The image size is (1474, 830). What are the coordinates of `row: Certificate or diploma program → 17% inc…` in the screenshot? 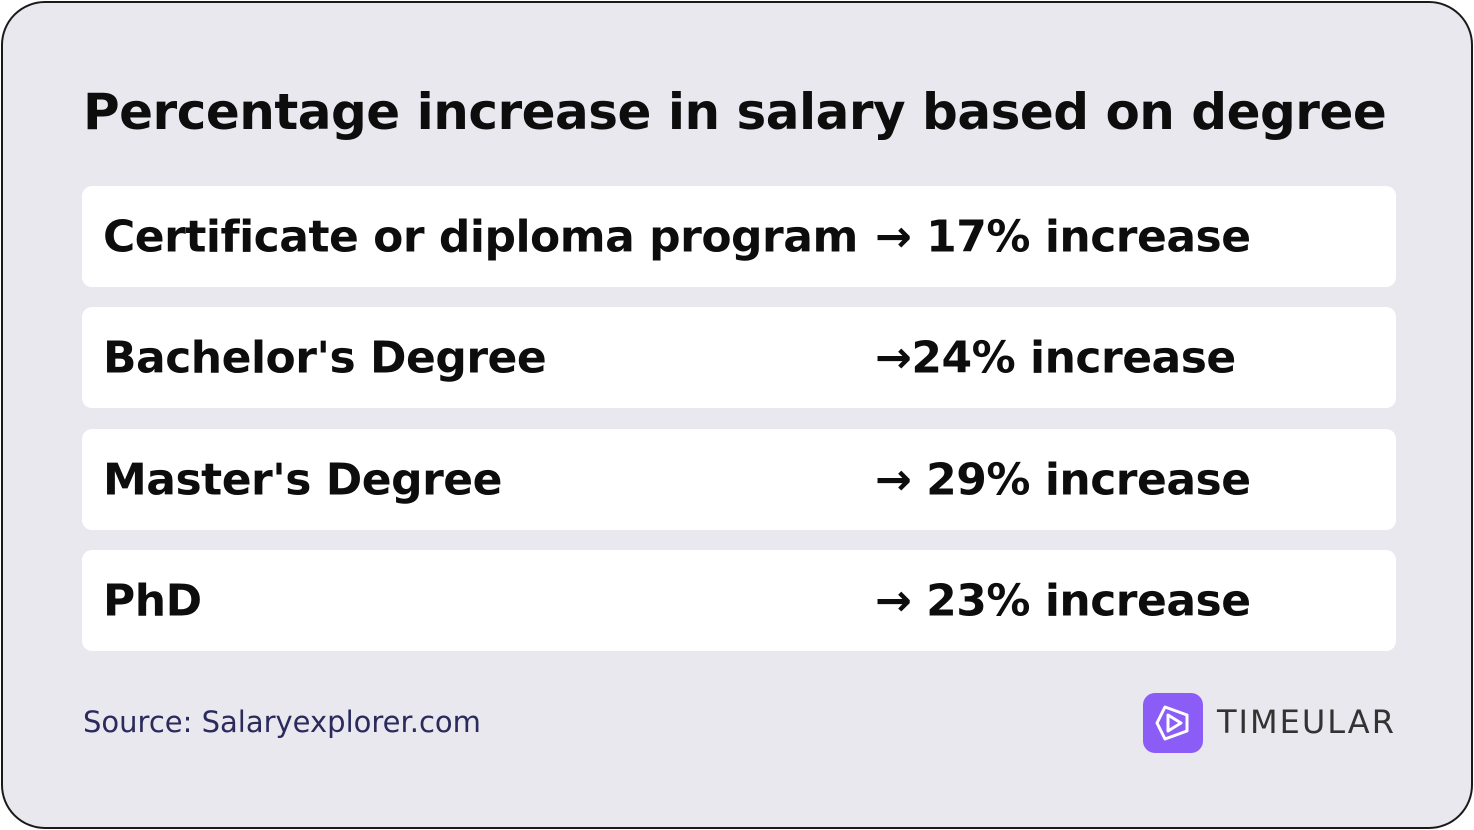 It's located at (739, 236).